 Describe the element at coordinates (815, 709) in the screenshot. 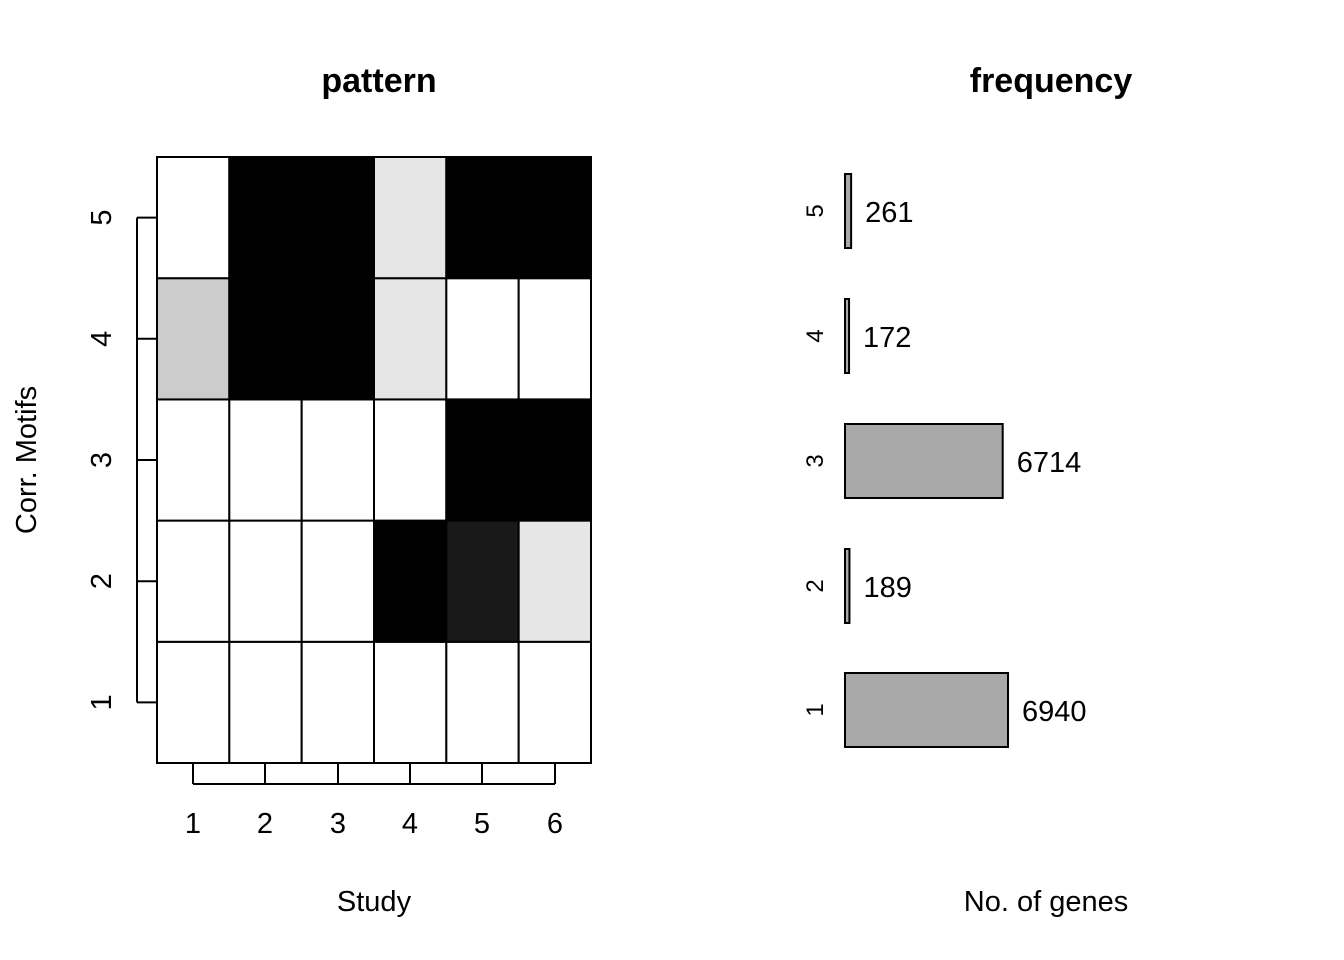

I see `bar-category-label: 1` at that location.